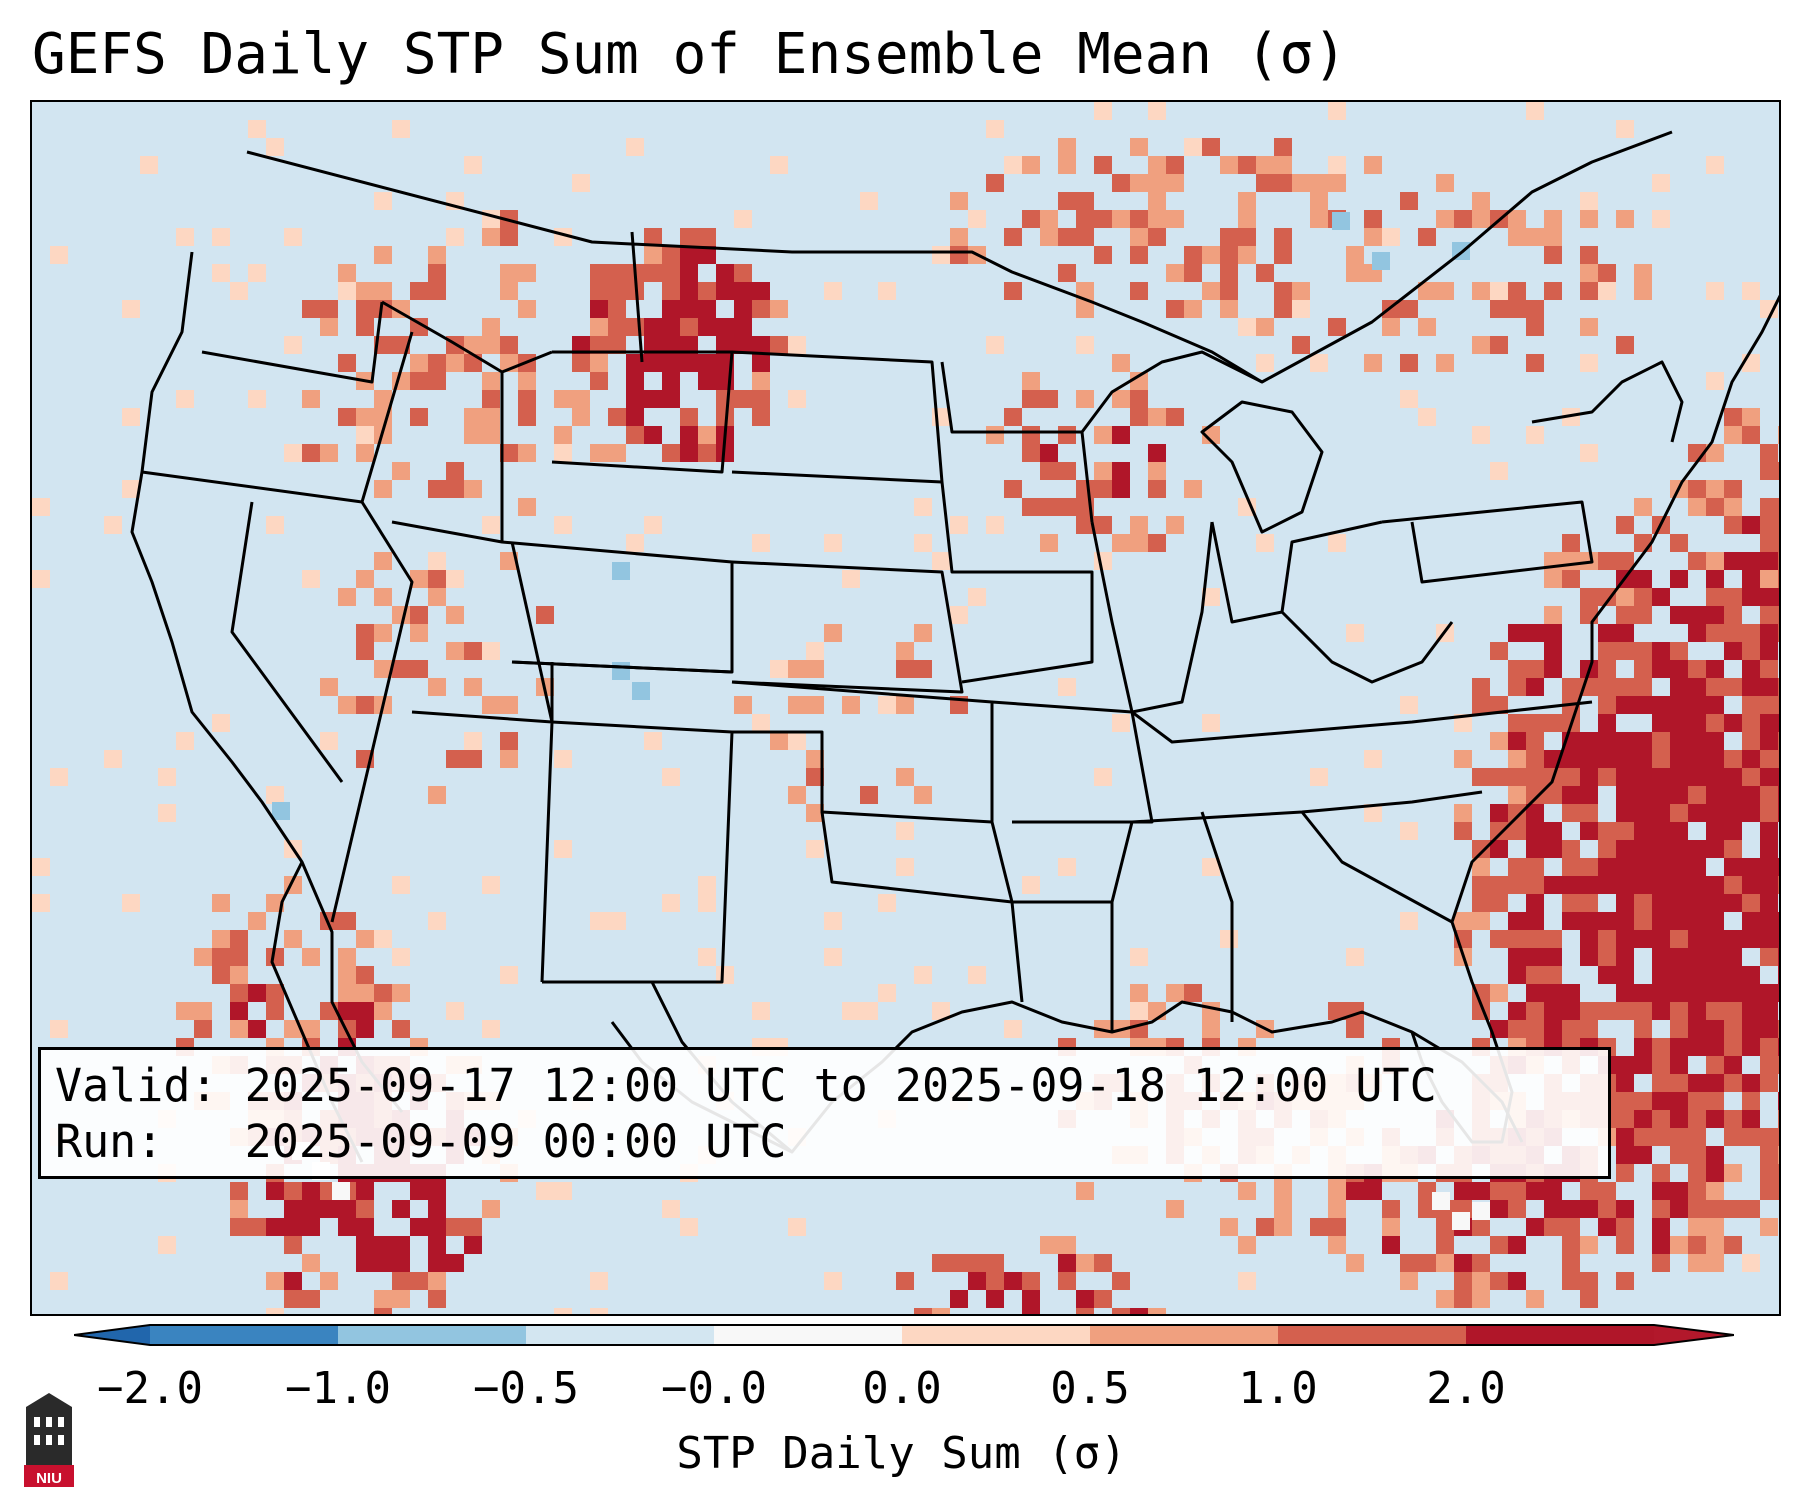 The width and height of the screenshot is (1803, 1506). Describe the element at coordinates (621, 671) in the screenshot. I see `stp-cell-negative` at that location.